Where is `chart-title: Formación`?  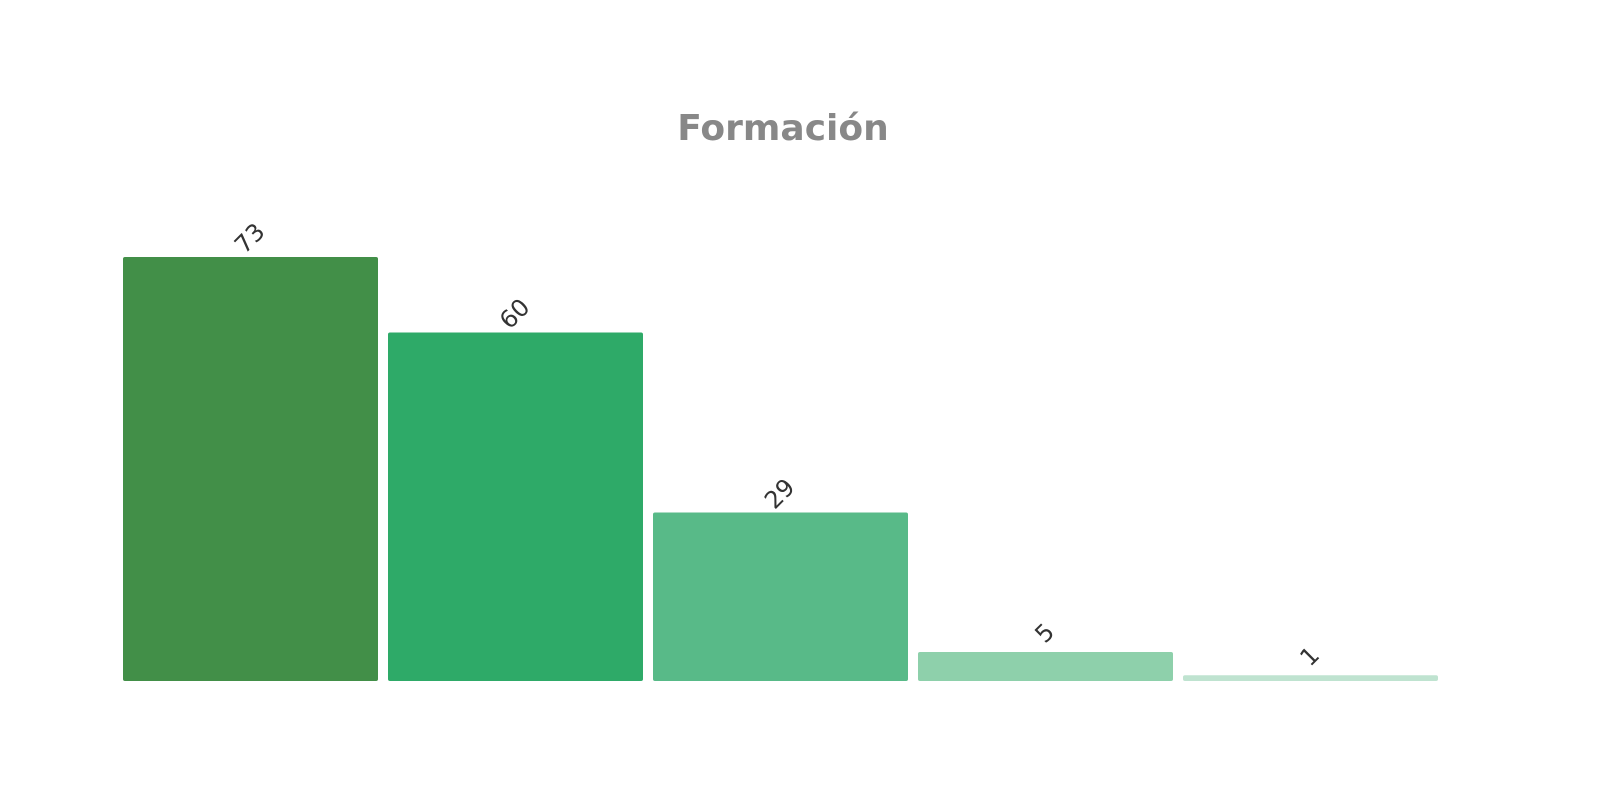 chart-title: Formación is located at coordinates (782, 128).